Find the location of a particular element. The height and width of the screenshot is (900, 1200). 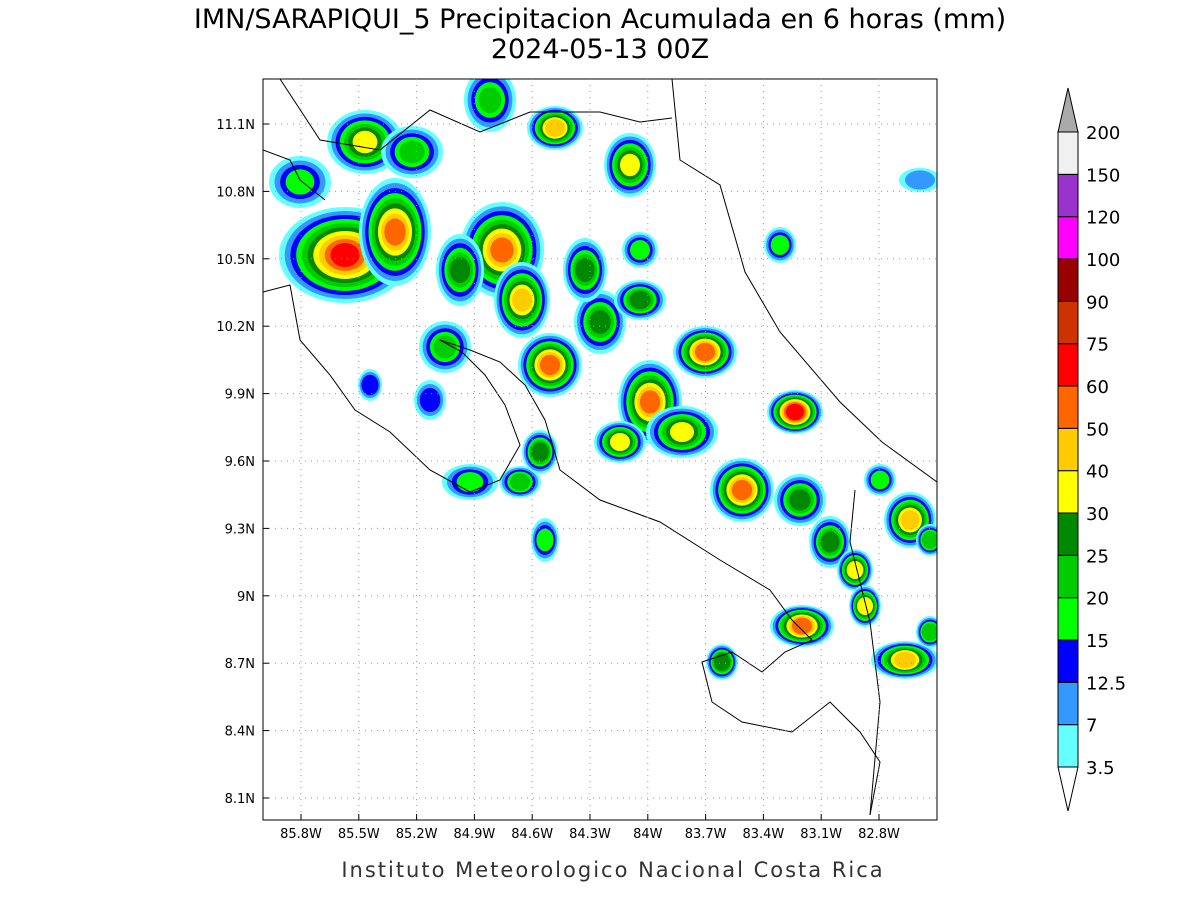

lon-label: 83.1W is located at coordinates (821, 834).